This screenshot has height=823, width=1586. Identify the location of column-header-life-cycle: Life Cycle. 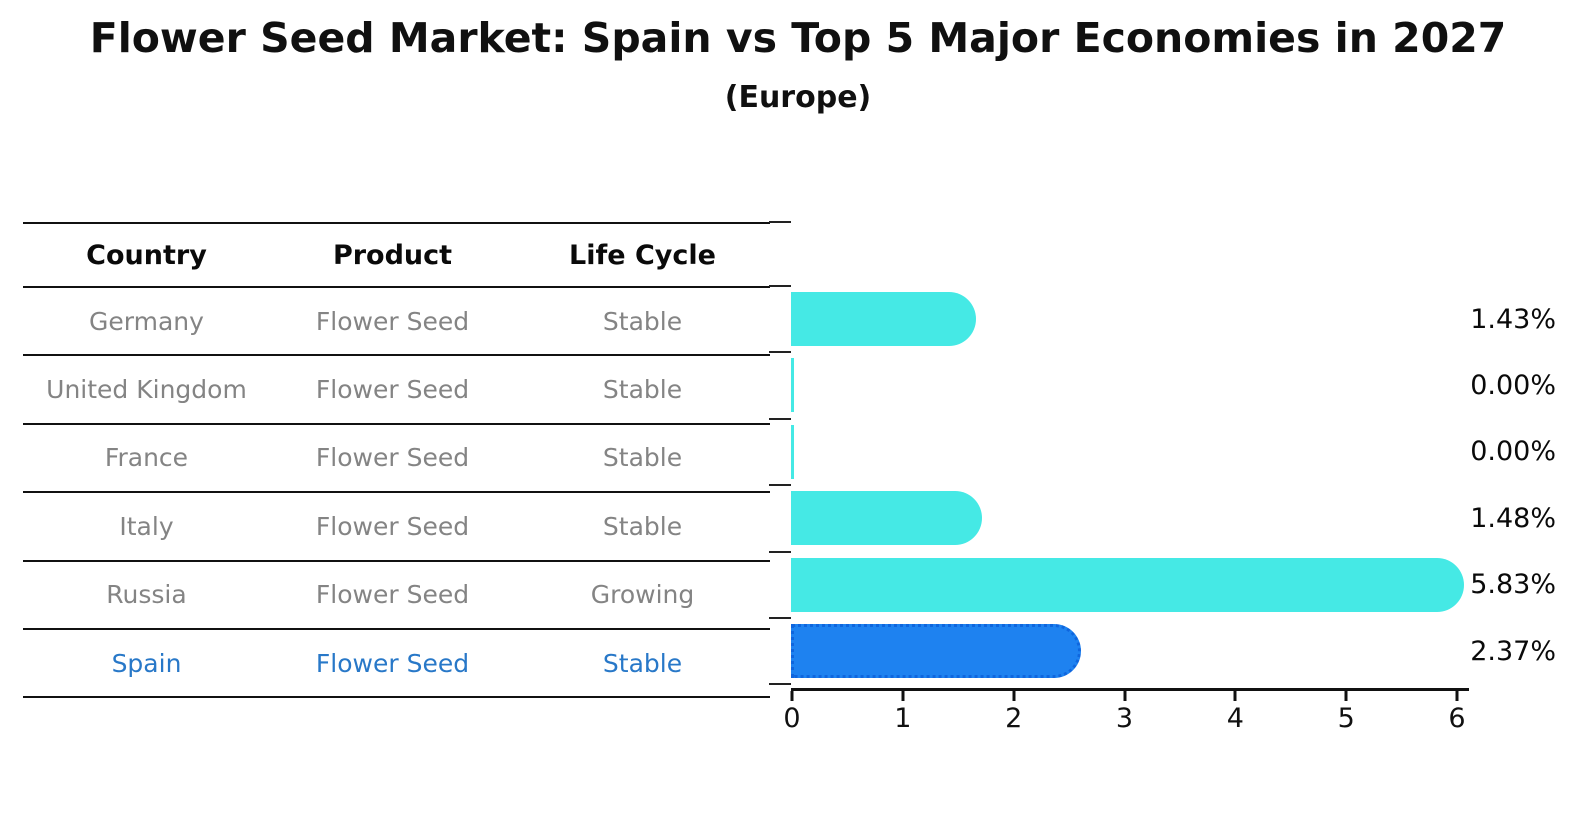
(642, 255).